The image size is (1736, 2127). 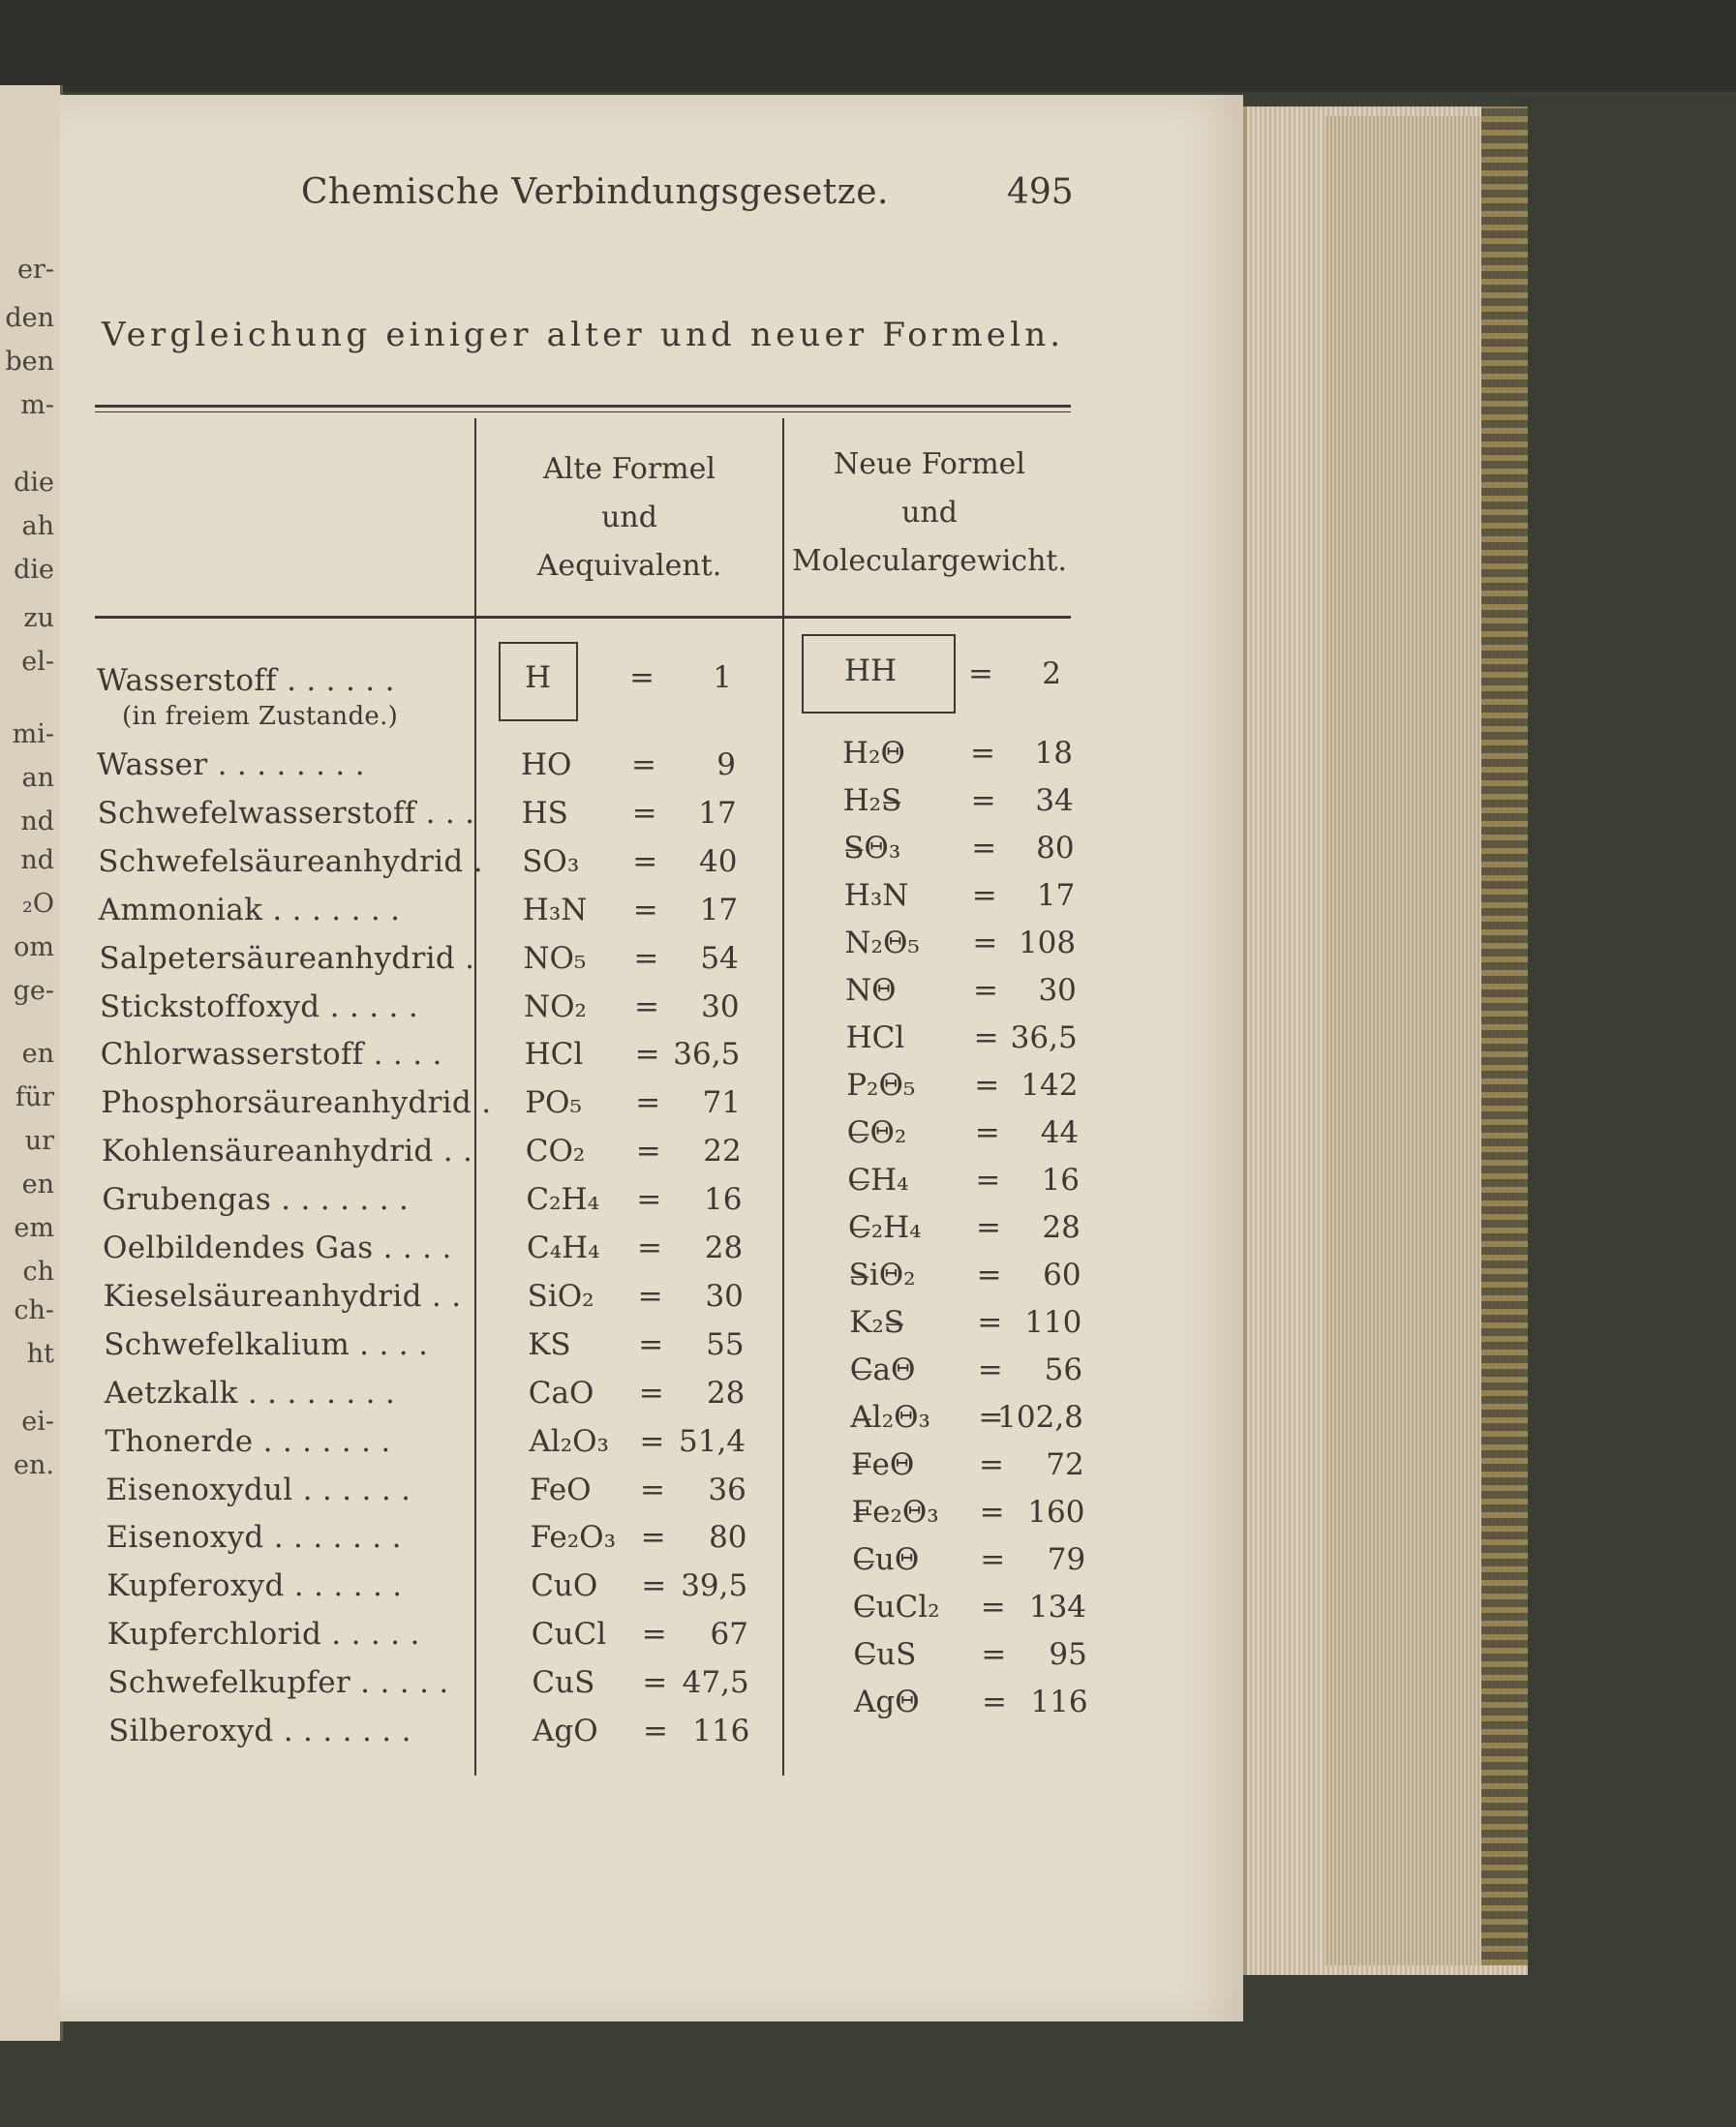 What do you see at coordinates (551, 861) in the screenshot?
I see `old-formula: SO₃` at bounding box center [551, 861].